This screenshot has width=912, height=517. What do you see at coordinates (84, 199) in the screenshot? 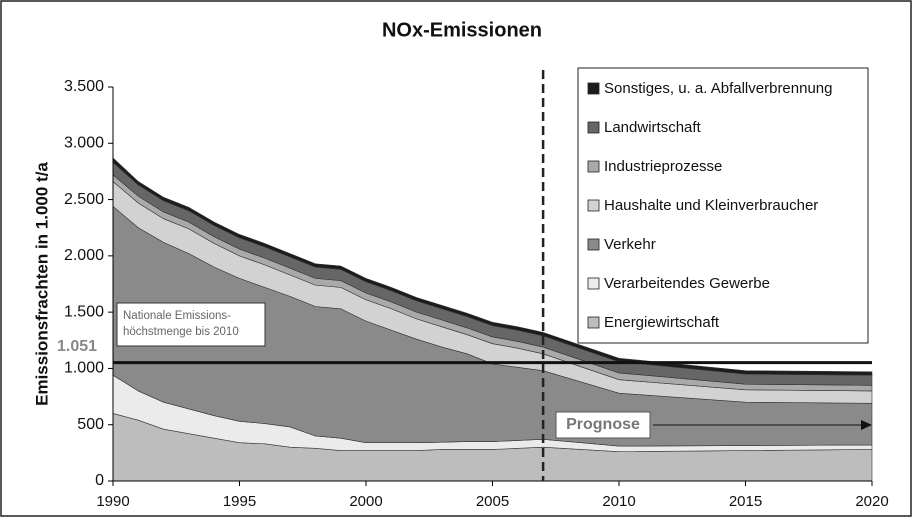
I see `y-tick-label: 2.500` at bounding box center [84, 199].